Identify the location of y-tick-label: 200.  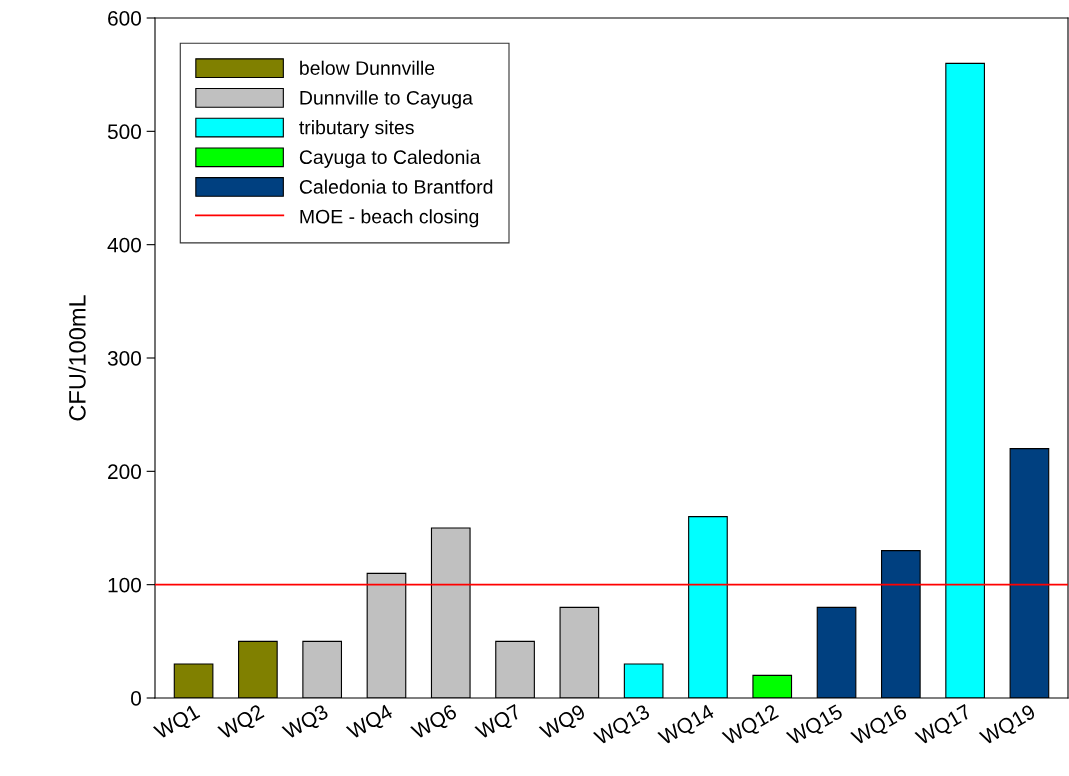
(124, 472).